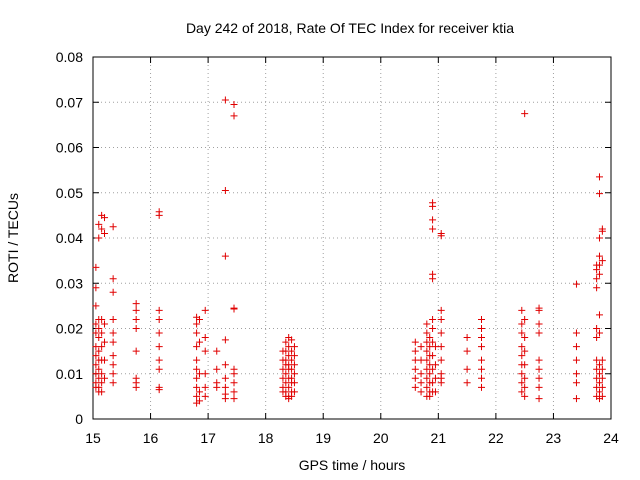  What do you see at coordinates (93, 438) in the screenshot?
I see `x-tick-label: 15` at bounding box center [93, 438].